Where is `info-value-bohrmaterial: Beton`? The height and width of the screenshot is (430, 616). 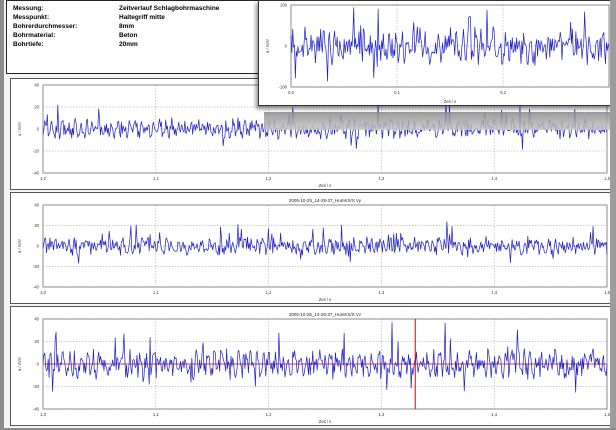 info-value-bohrmaterial: Beton is located at coordinates (128, 35).